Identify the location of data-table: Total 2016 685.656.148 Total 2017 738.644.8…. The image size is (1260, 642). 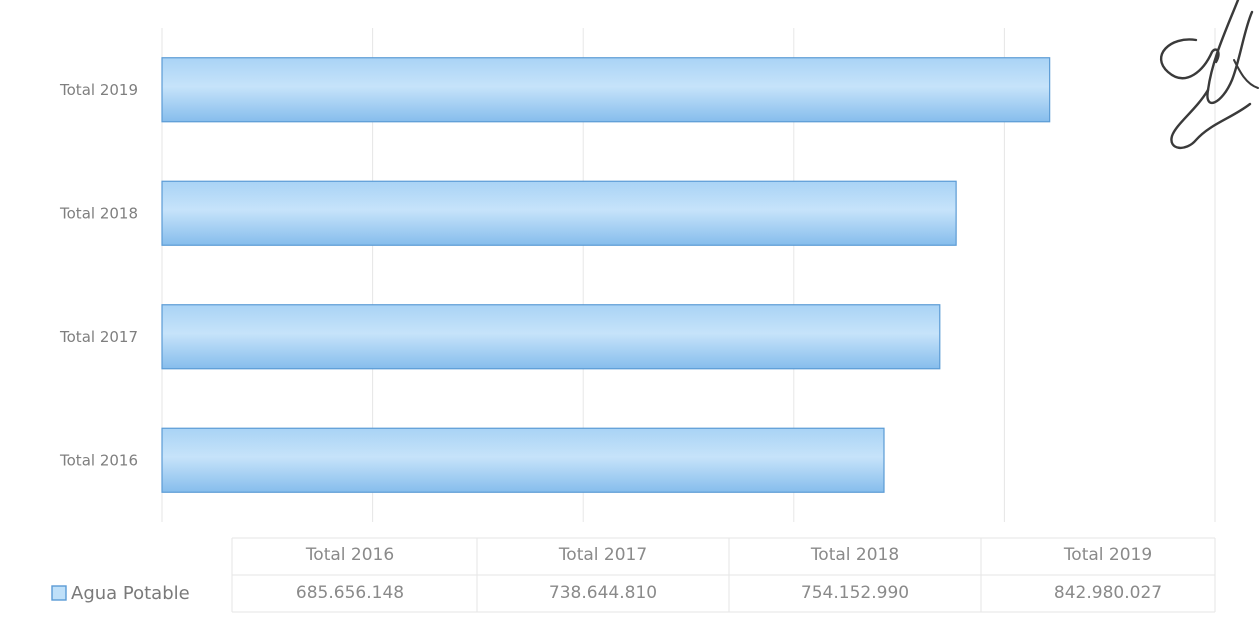
(633, 575).